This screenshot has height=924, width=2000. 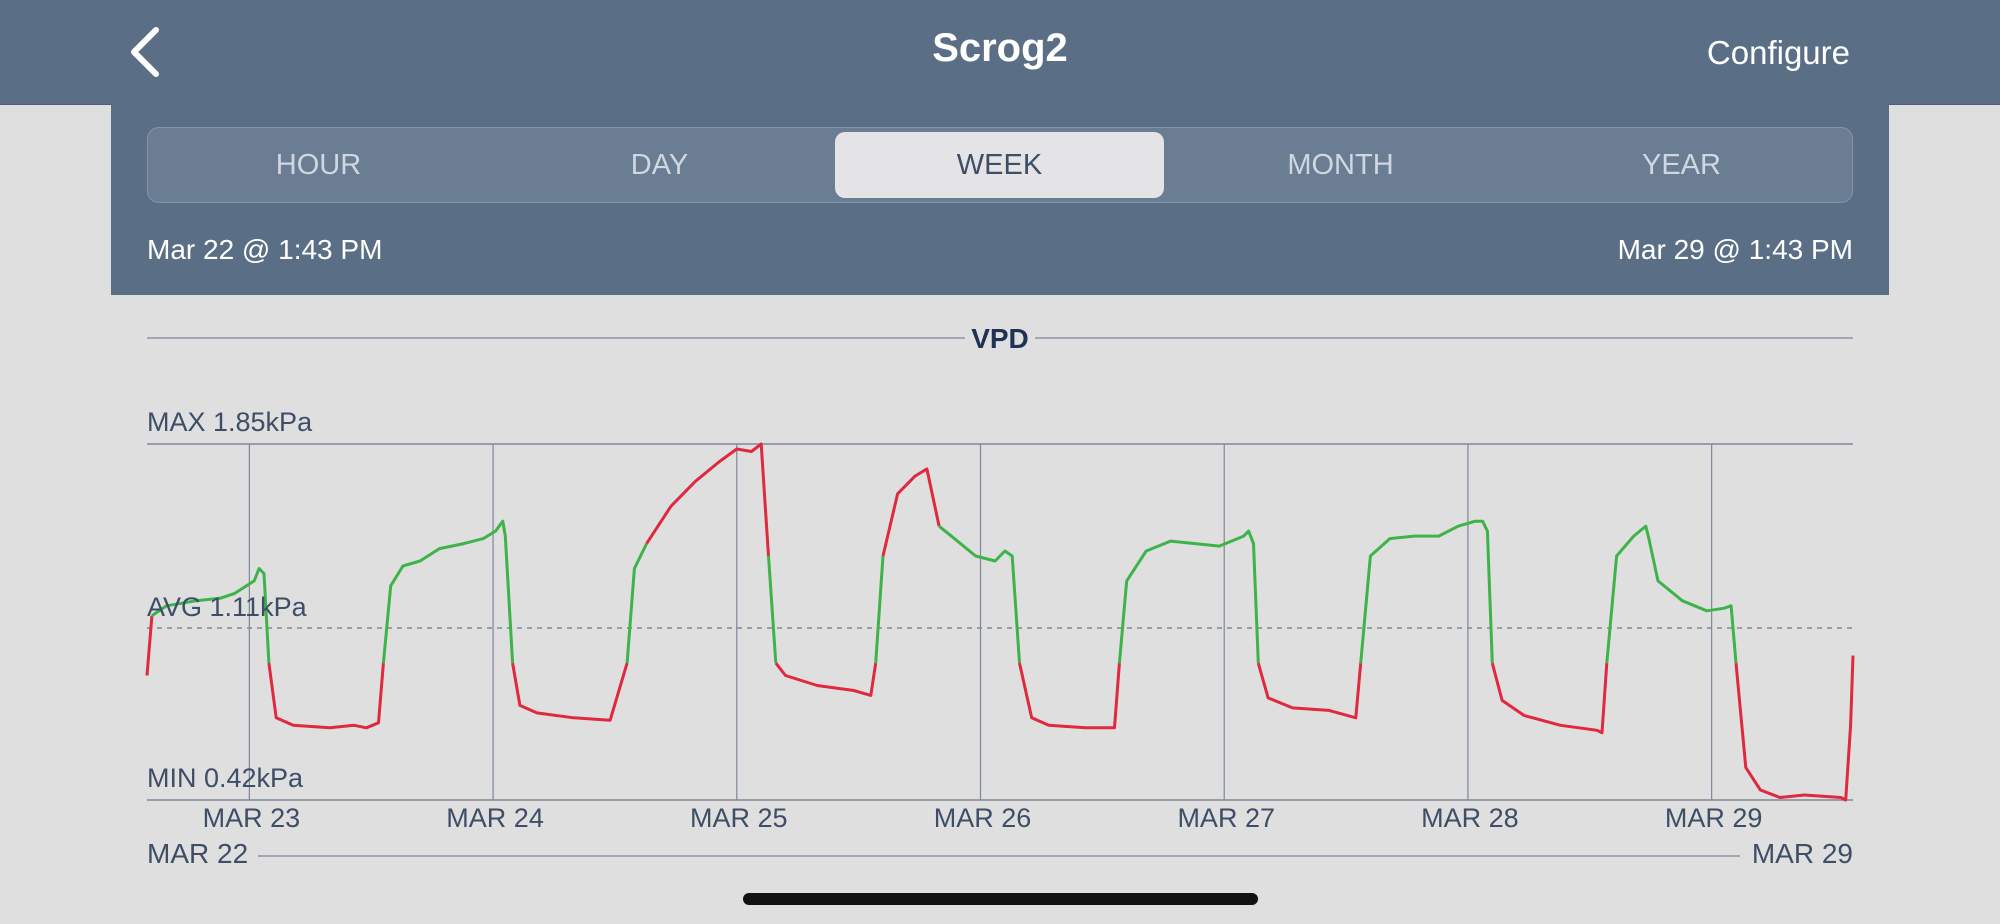 What do you see at coordinates (225, 778) in the screenshot?
I see `min-label: MIN 0.42kPa` at bounding box center [225, 778].